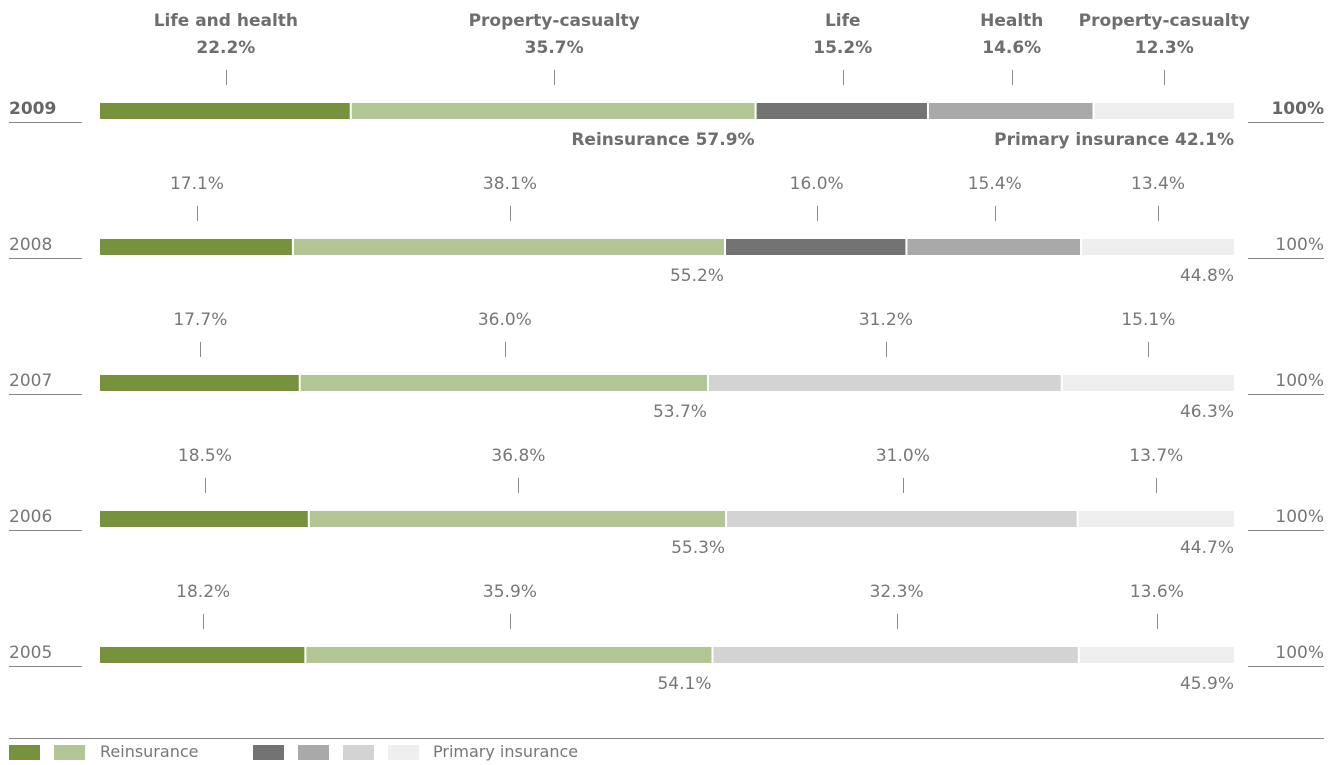  What do you see at coordinates (1206, 684) in the screenshot?
I see `primary-total-2005: 45.9%` at bounding box center [1206, 684].